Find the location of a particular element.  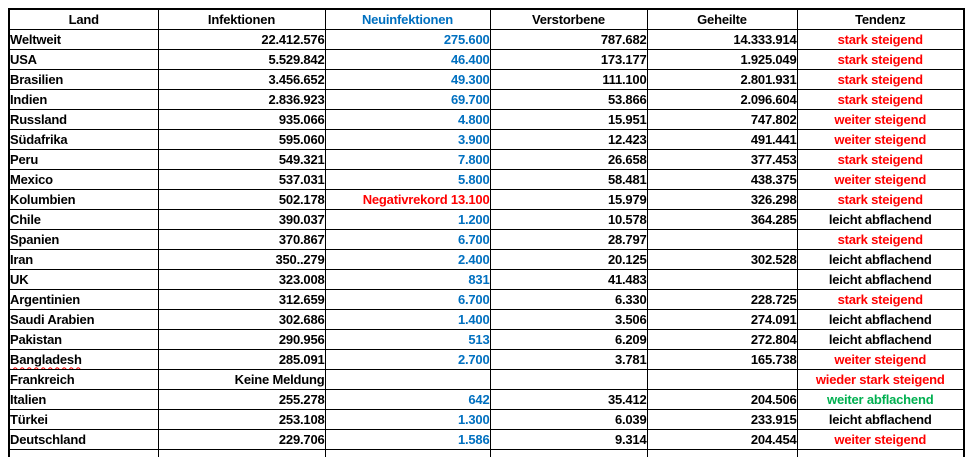

country-cell: Brasilien is located at coordinates (83, 79).